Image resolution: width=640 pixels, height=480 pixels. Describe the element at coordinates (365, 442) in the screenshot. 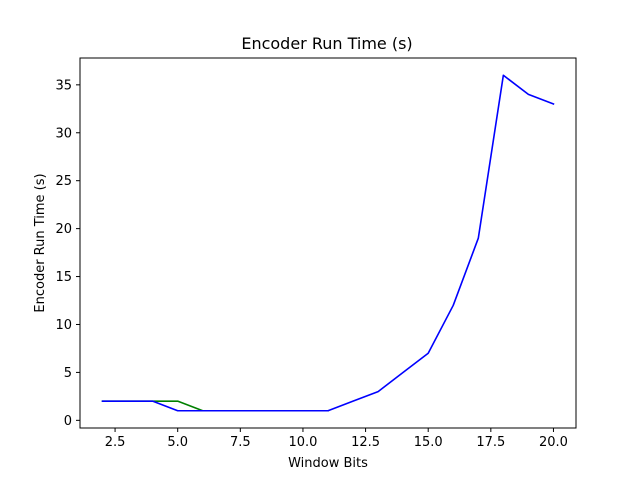

I see `x-tick-label: 12.5` at that location.